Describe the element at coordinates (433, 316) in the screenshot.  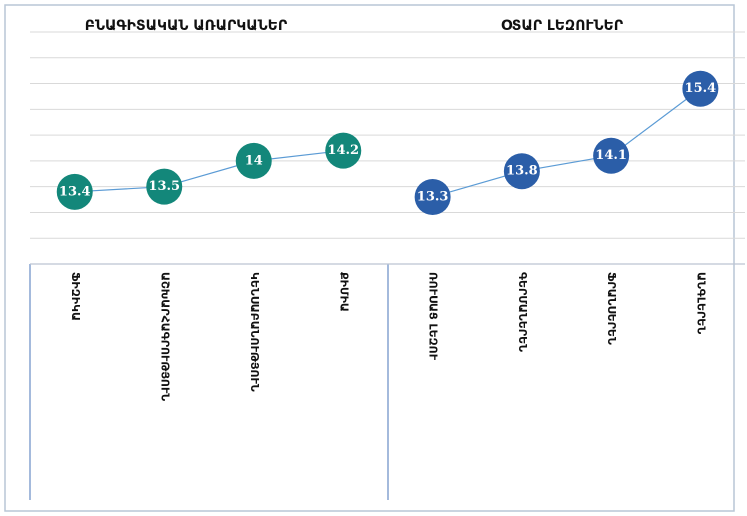
I see `x-tick-label: ՌՈՒՍԱՑ ԼԵԶՈՒ` at that location.